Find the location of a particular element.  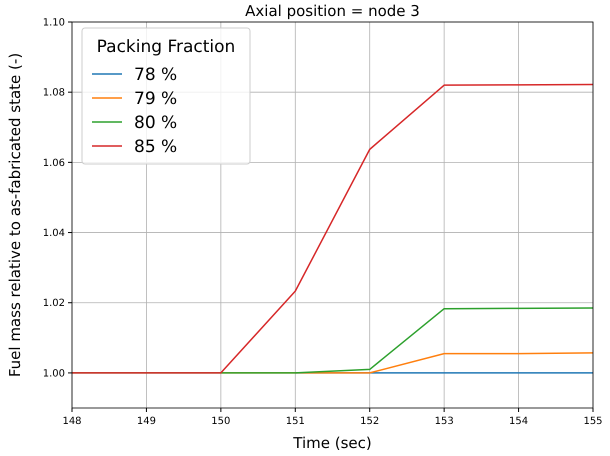

legend-label: 78 % is located at coordinates (156, 75).